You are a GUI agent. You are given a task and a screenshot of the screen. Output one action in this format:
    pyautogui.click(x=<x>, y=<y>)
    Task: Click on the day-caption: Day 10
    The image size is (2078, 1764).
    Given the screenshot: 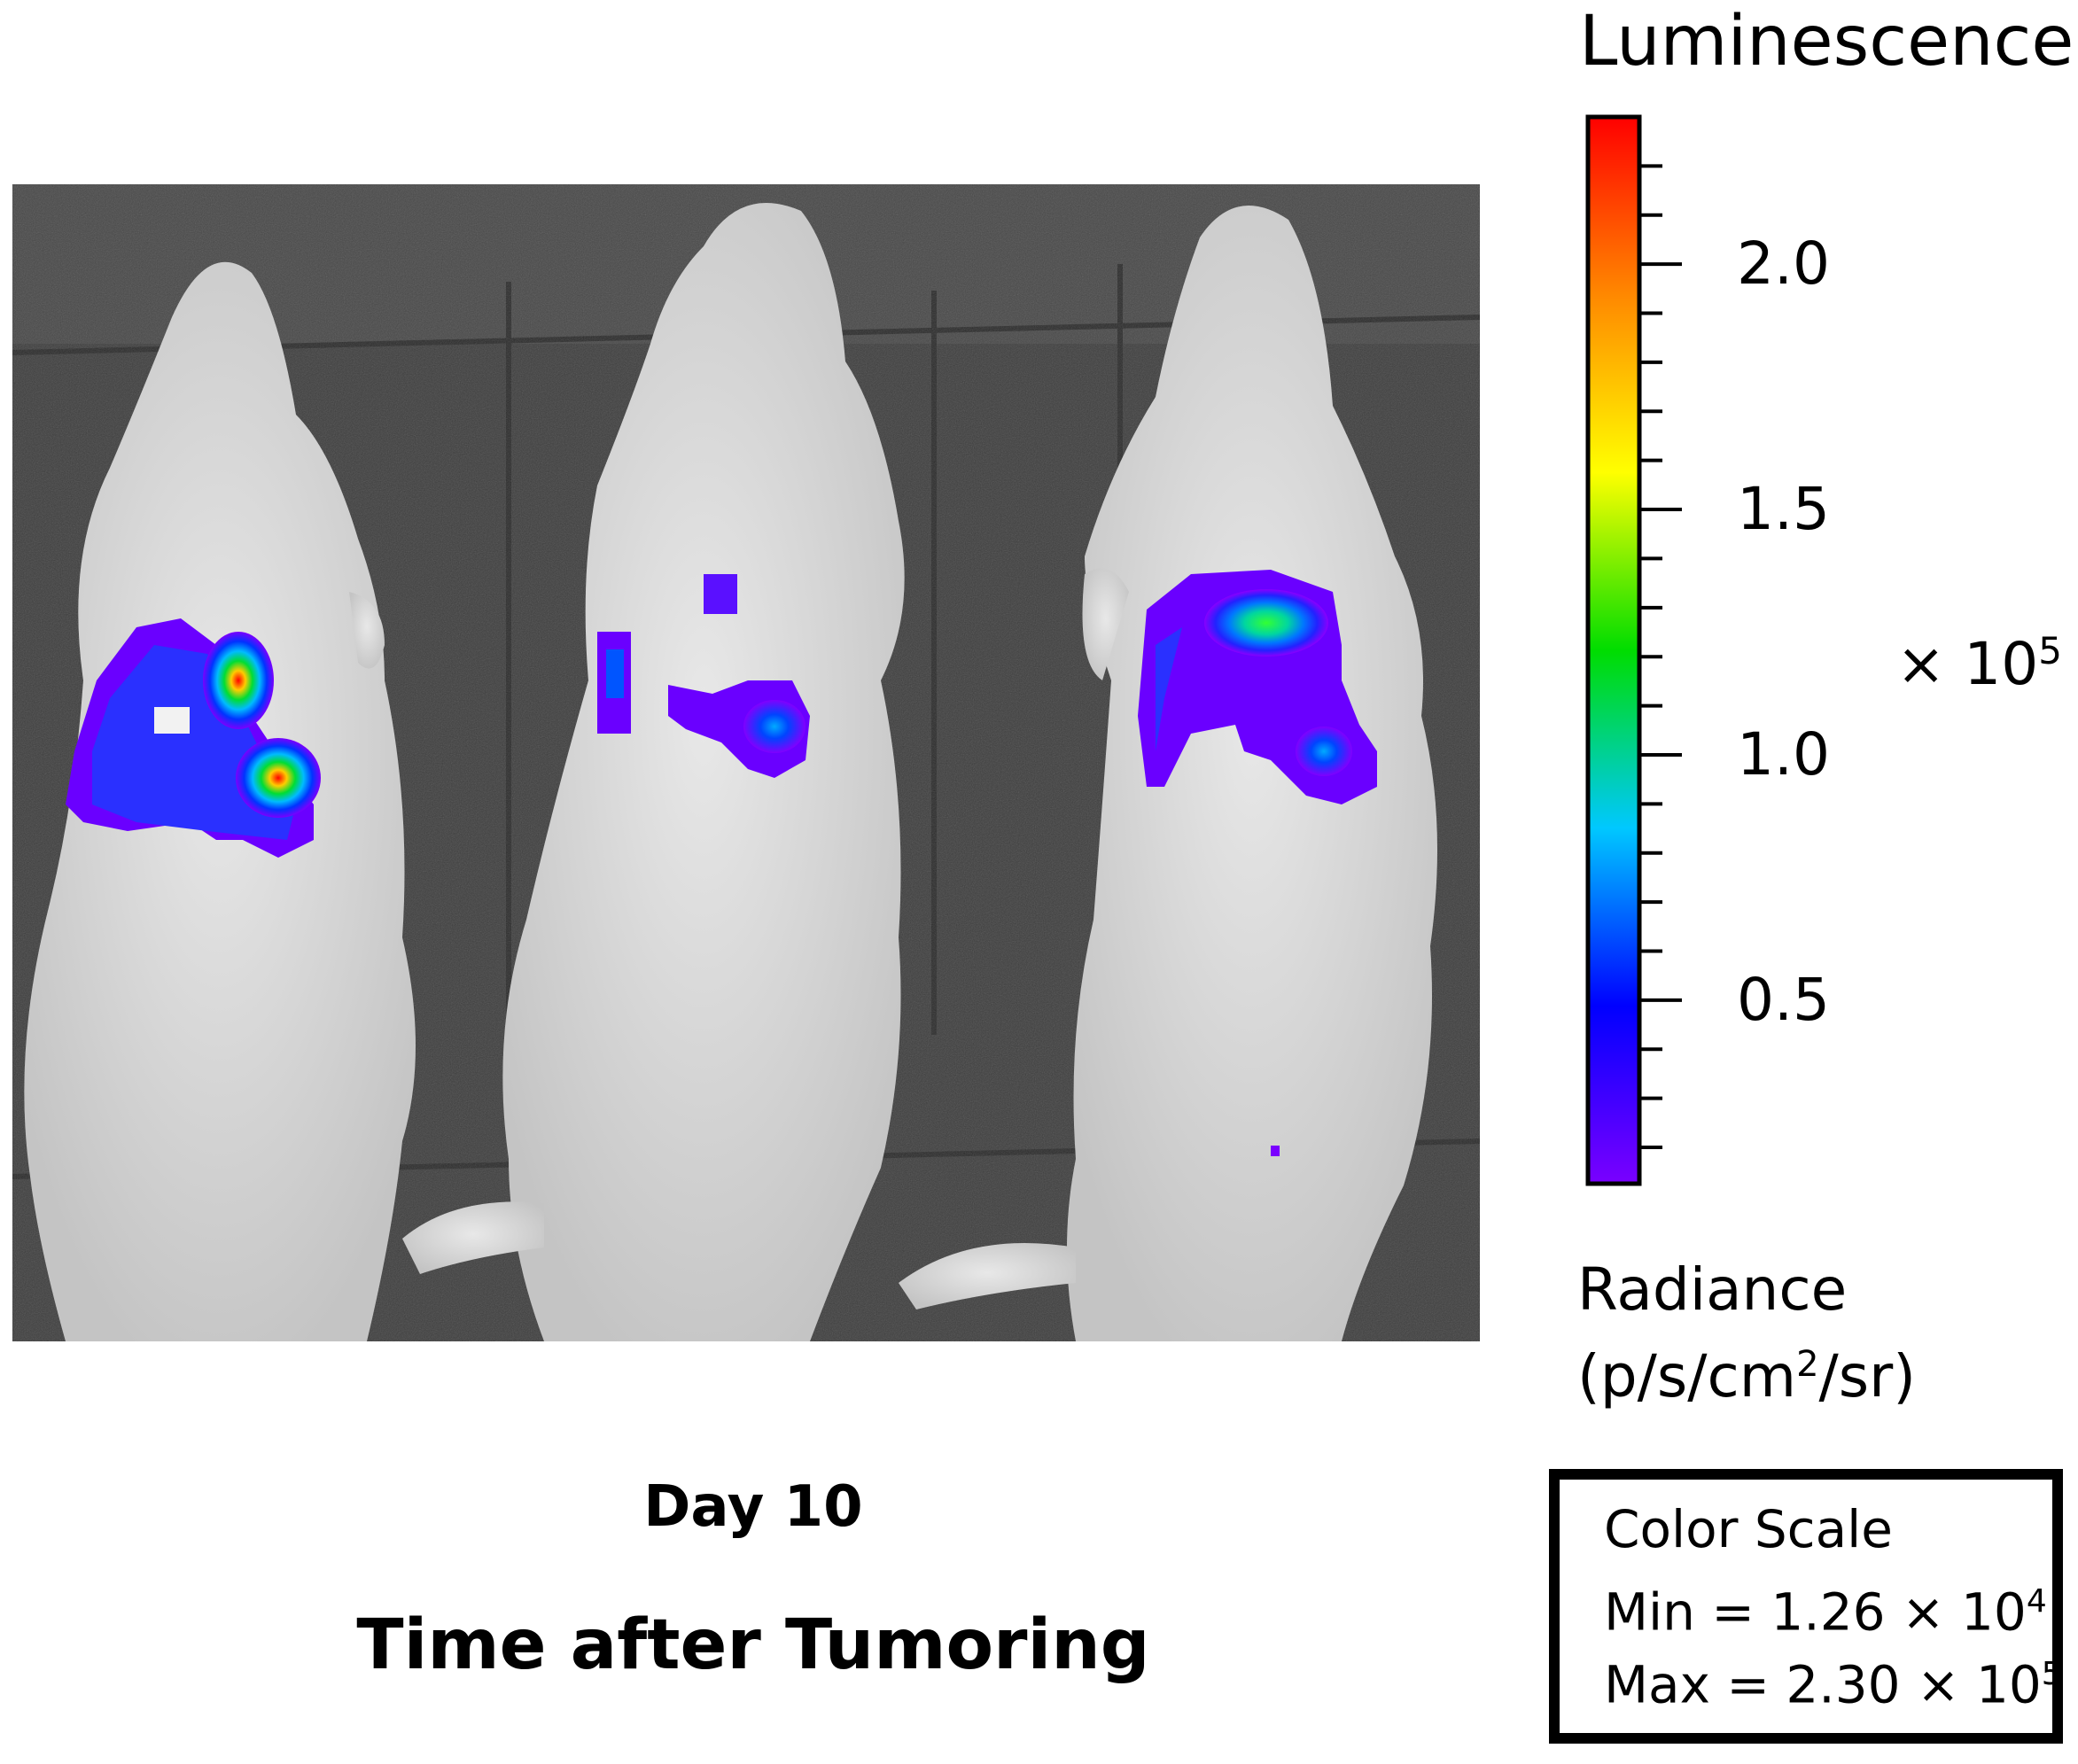 What is the action you would take?
    pyautogui.click(x=753, y=1507)
    